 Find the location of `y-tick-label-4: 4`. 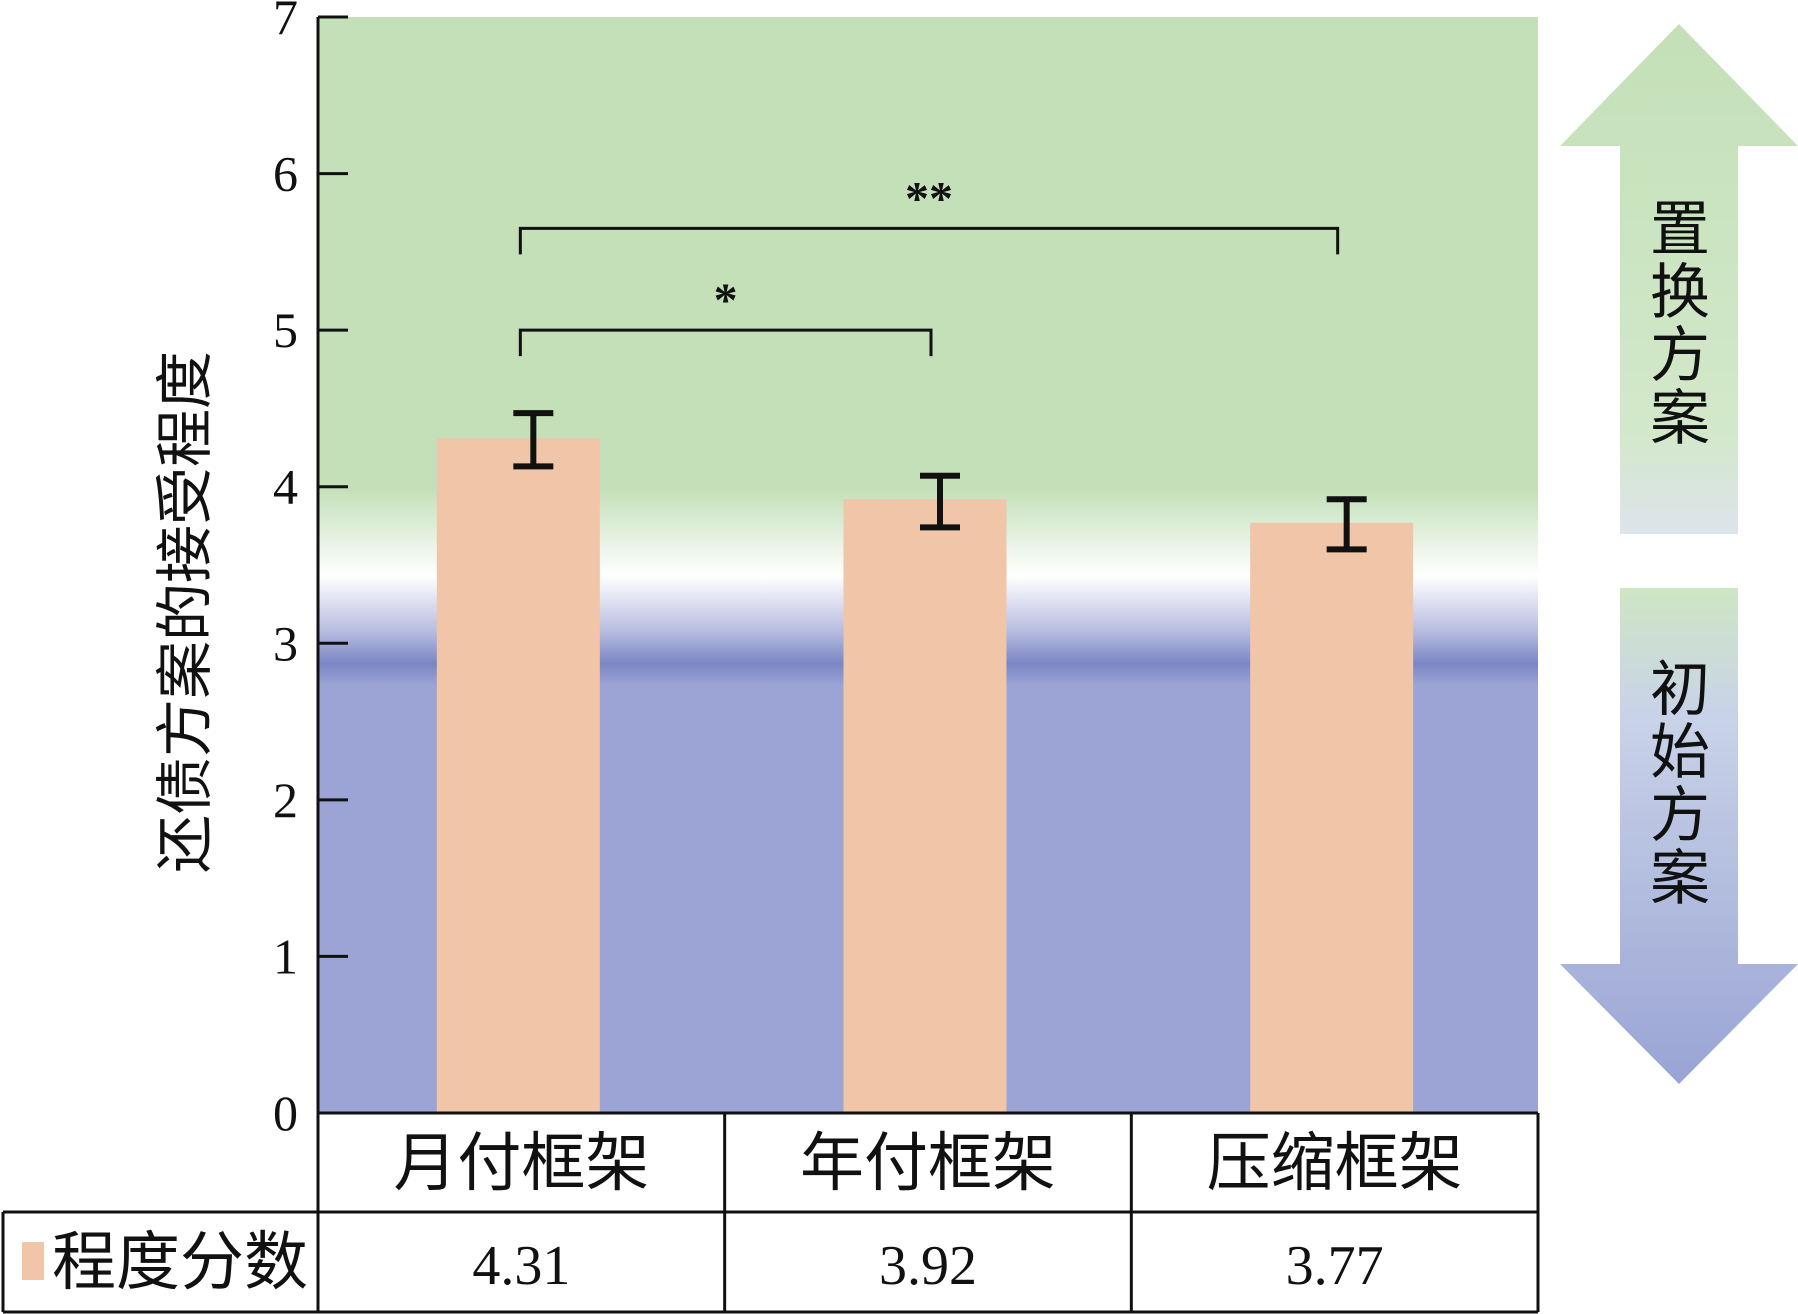

y-tick-label-4: 4 is located at coordinates (285, 487).